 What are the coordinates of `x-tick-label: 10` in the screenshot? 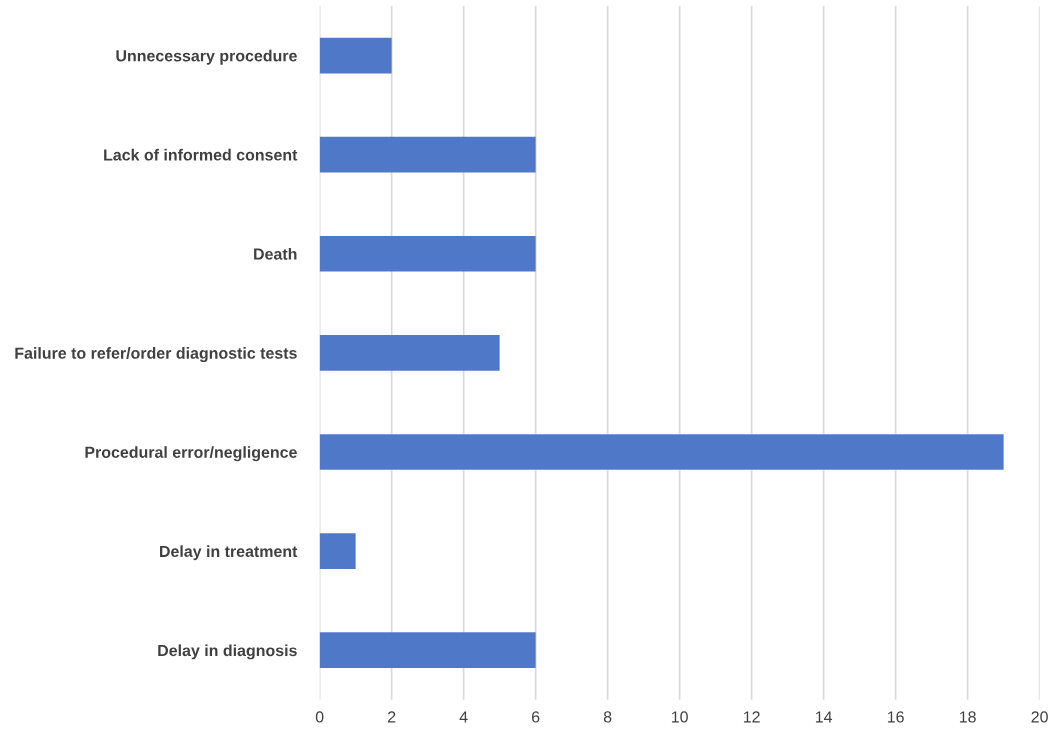 It's located at (679, 717).